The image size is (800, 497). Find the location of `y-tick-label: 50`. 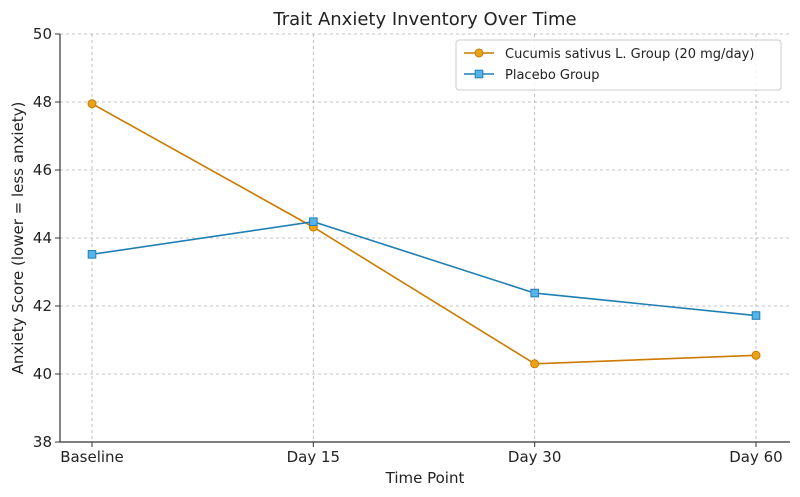

y-tick-label: 50 is located at coordinates (42, 34).